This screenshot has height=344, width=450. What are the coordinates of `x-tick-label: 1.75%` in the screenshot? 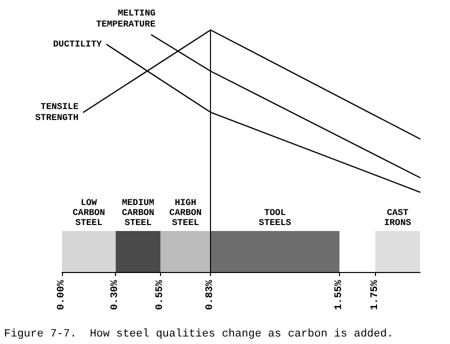 It's located at (375, 295).